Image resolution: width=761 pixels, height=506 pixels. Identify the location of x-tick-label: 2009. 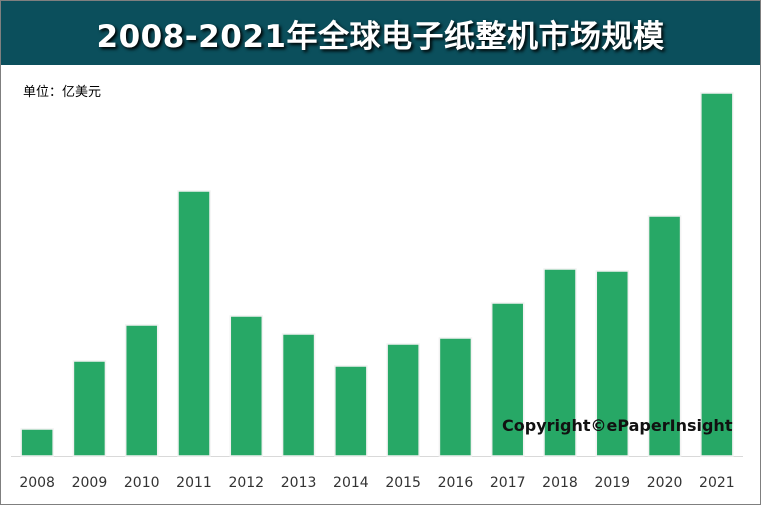
(90, 483).